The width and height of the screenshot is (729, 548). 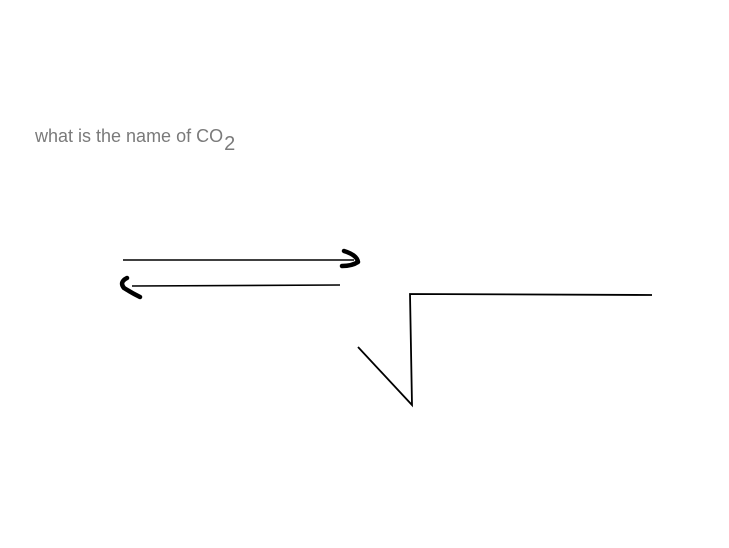 What do you see at coordinates (230, 144) in the screenshot?
I see `question-subscript: 2` at bounding box center [230, 144].